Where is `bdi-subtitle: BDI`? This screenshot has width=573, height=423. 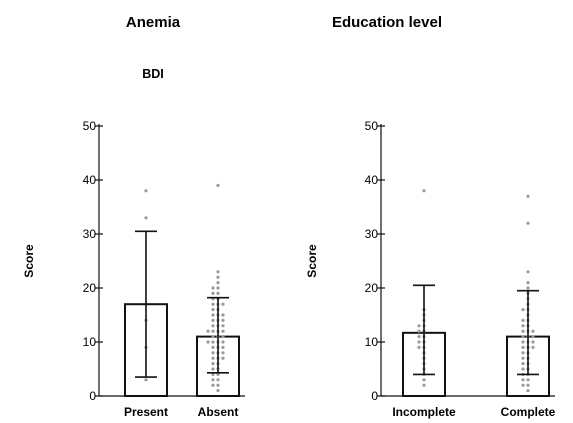 bdi-subtitle: BDI is located at coordinates (153, 74).